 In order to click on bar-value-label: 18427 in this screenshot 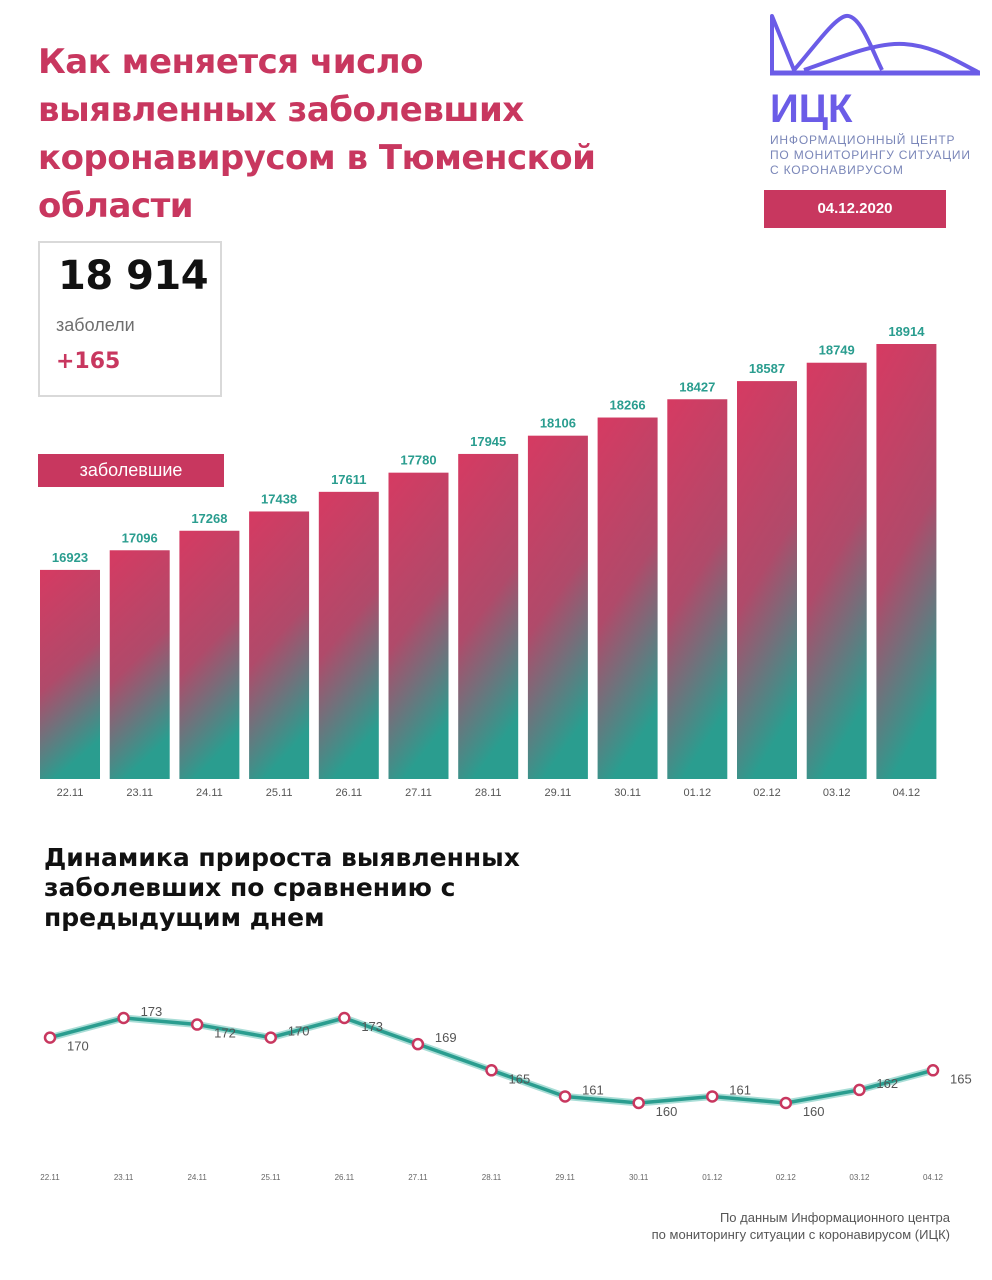, I will do `click(697, 386)`.